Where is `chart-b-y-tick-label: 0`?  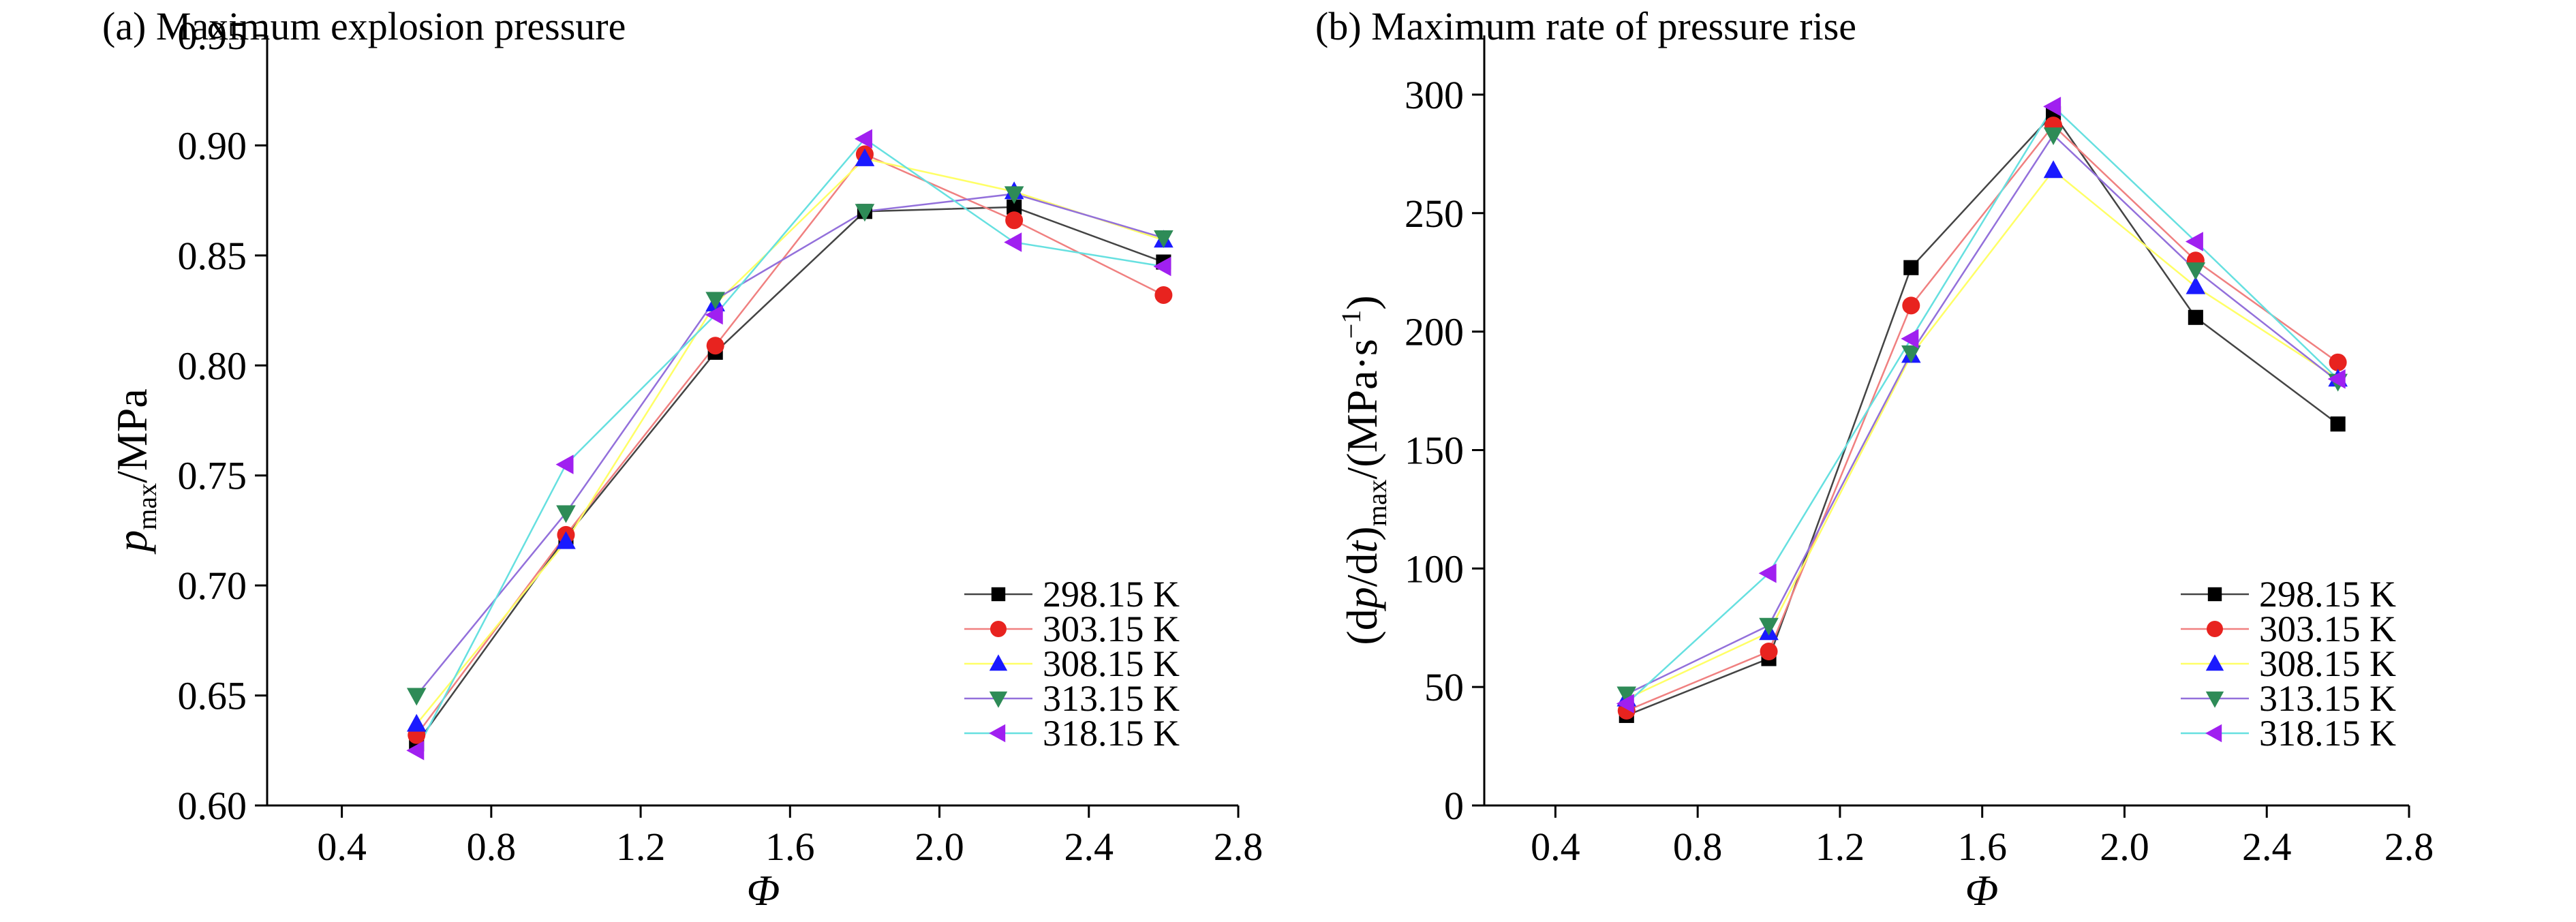
chart-b-y-tick-label: 0 is located at coordinates (1454, 806).